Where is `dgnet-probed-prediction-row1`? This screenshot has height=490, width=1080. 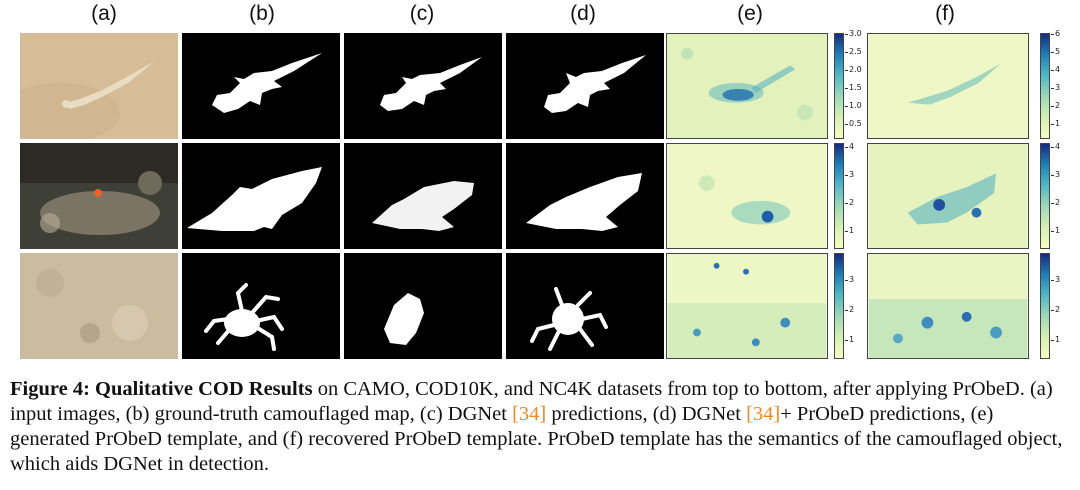
dgnet-probed-prediction-row1 is located at coordinates (585, 86).